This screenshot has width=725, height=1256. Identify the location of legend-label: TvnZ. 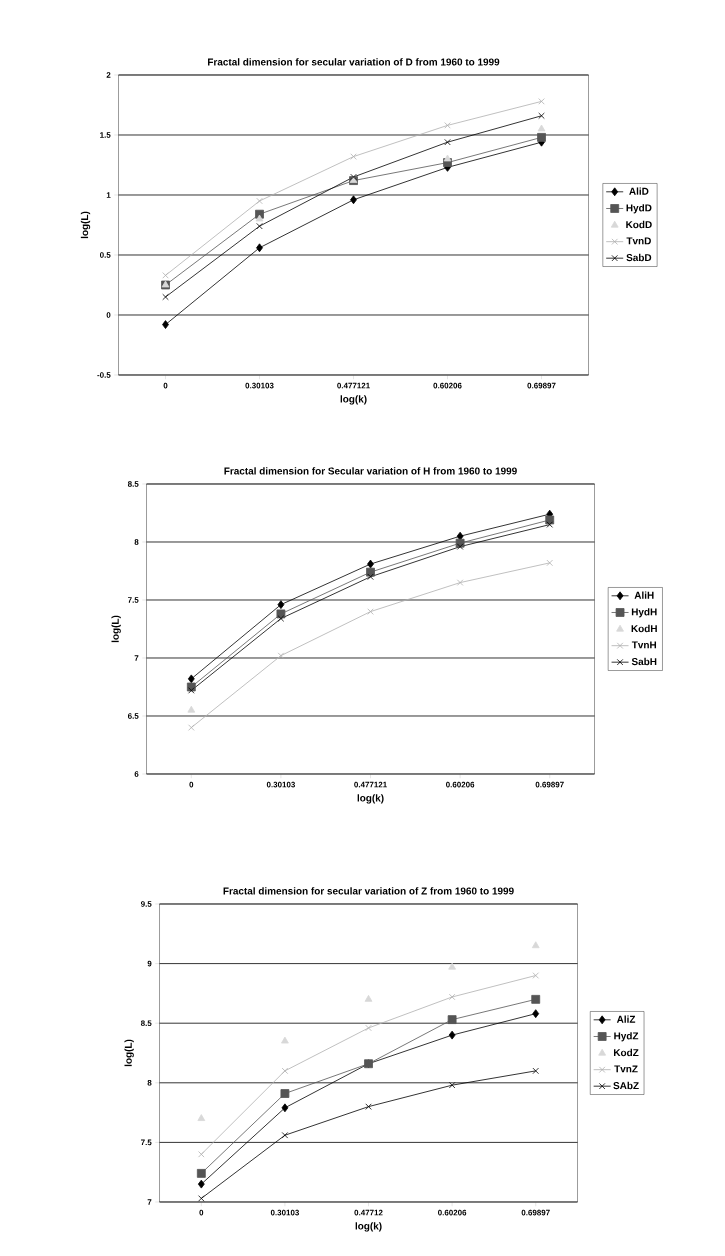
(626, 1069).